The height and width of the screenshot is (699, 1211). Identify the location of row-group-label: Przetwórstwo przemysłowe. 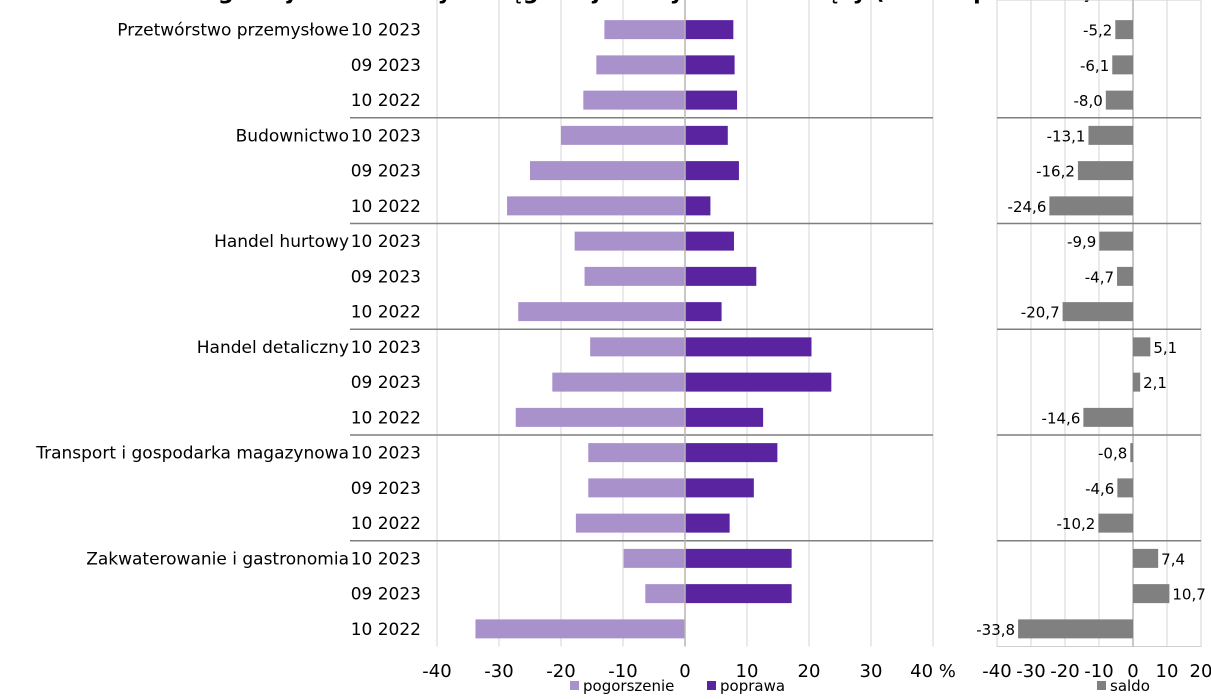
(233, 31).